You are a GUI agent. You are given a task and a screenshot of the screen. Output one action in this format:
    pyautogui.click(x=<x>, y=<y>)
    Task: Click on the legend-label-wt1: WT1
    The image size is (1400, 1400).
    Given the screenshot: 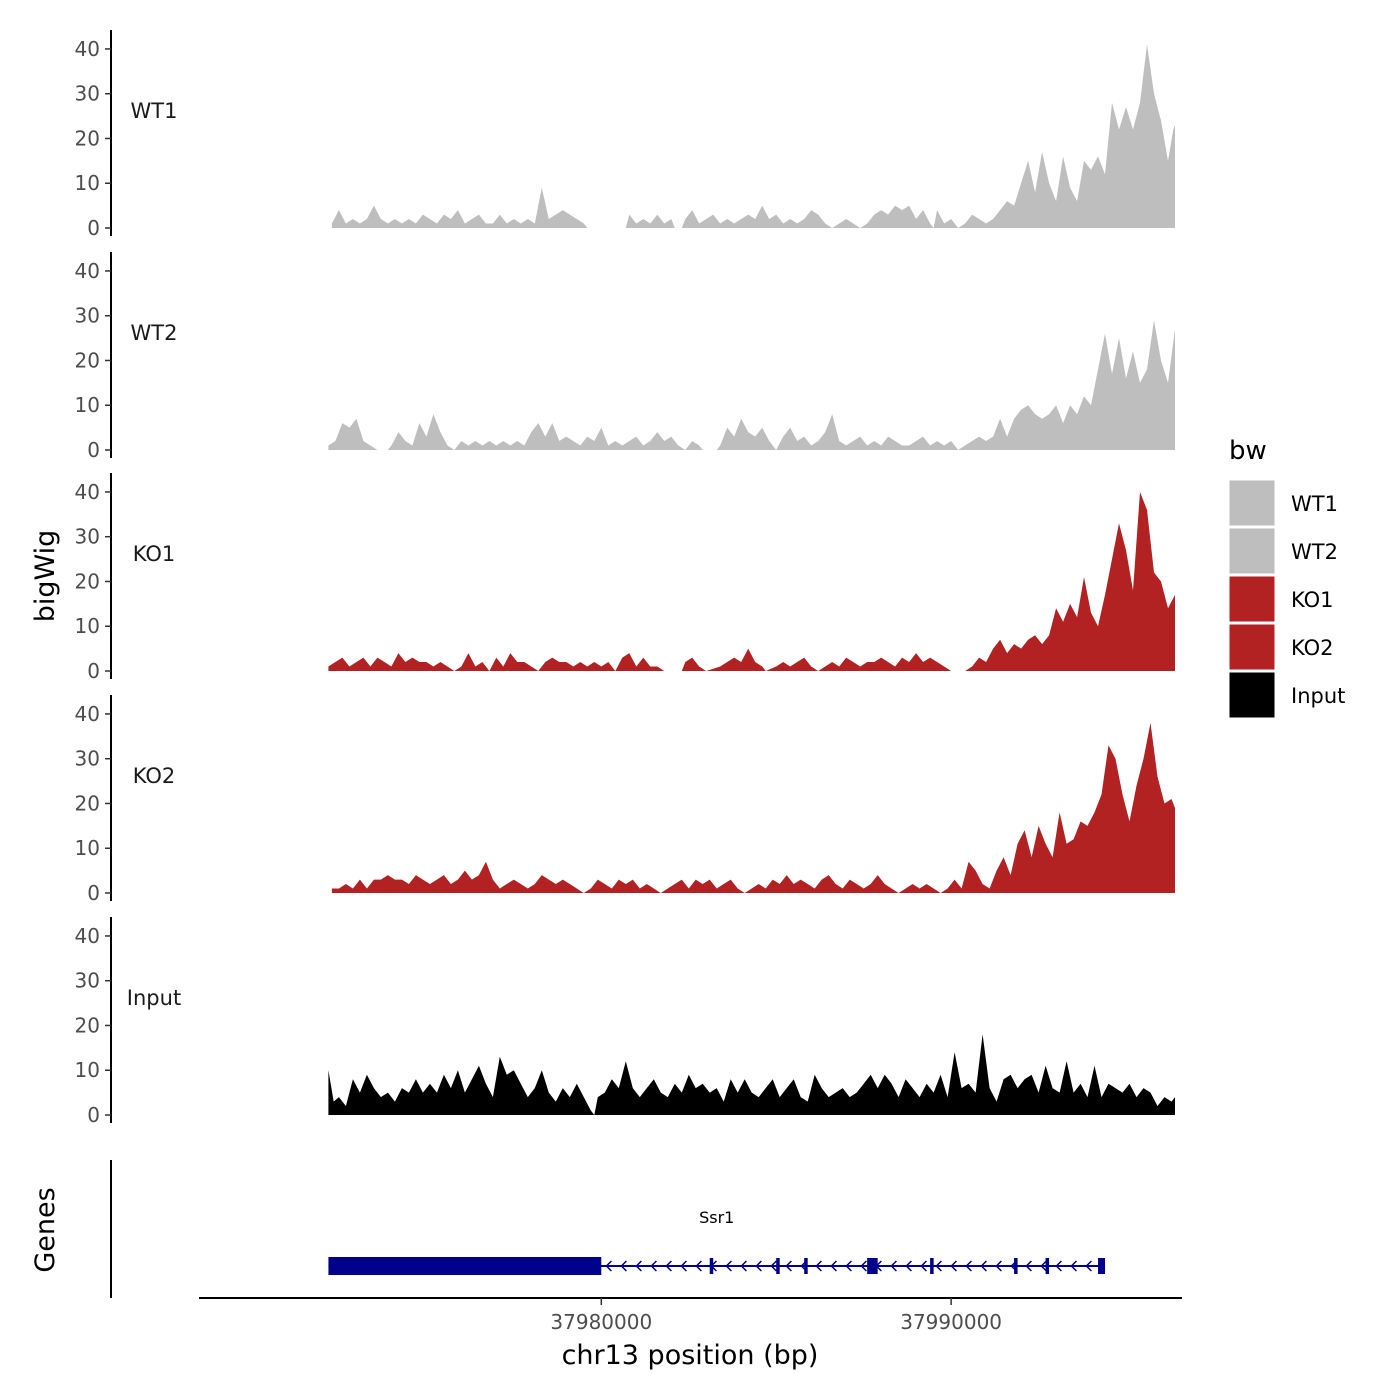 What is the action you would take?
    pyautogui.click(x=1314, y=504)
    